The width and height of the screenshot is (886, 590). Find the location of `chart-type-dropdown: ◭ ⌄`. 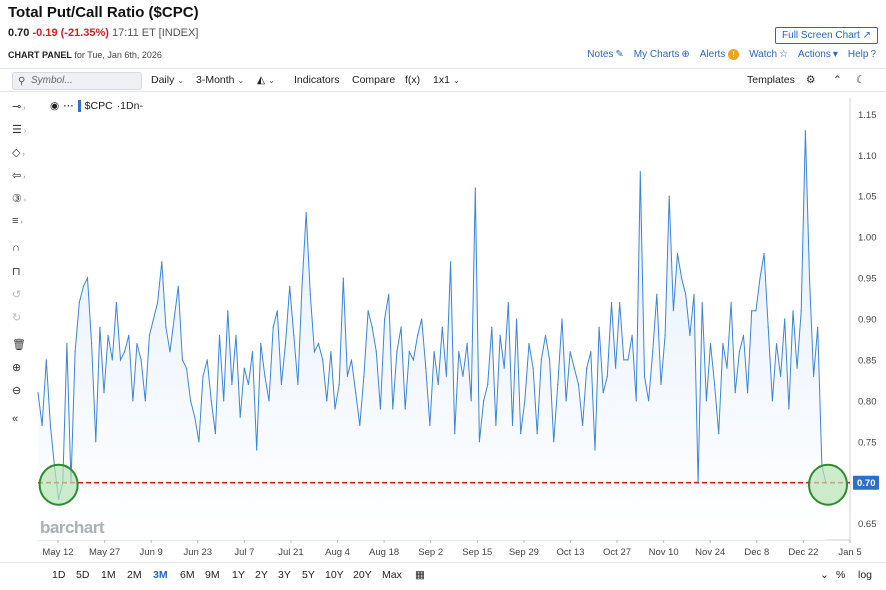

chart-type-dropdown: ◭ ⌄ is located at coordinates (266, 80).